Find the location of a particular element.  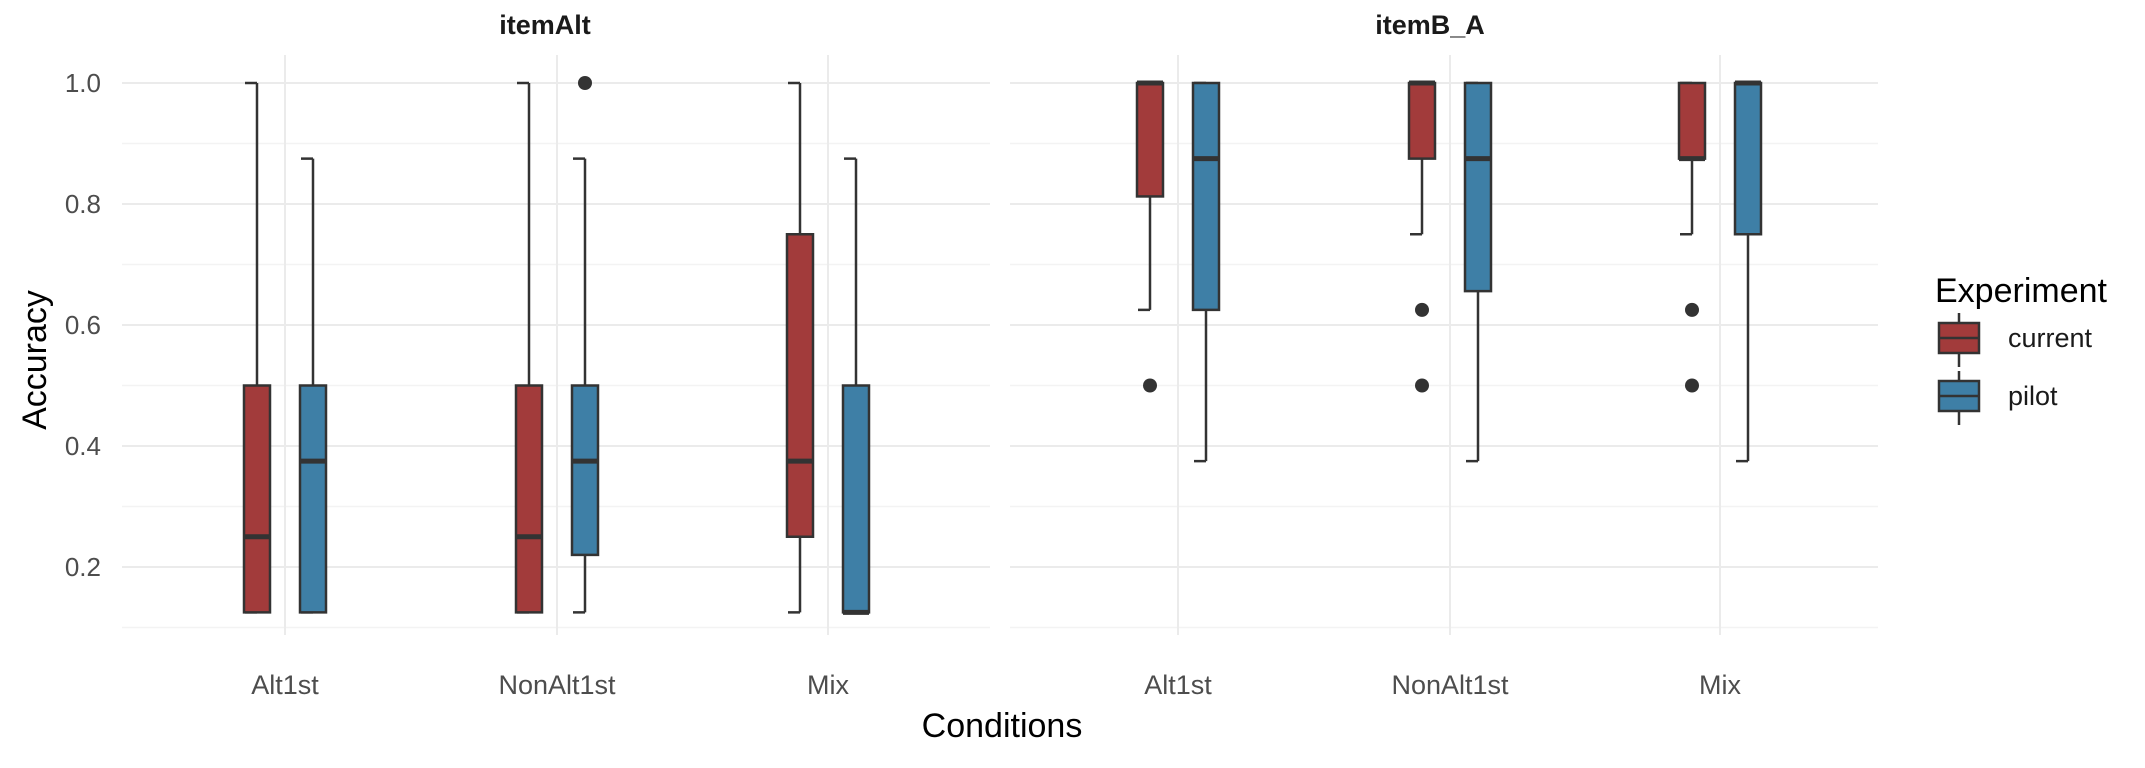

y-tick-label: 0.2 is located at coordinates (83, 567).